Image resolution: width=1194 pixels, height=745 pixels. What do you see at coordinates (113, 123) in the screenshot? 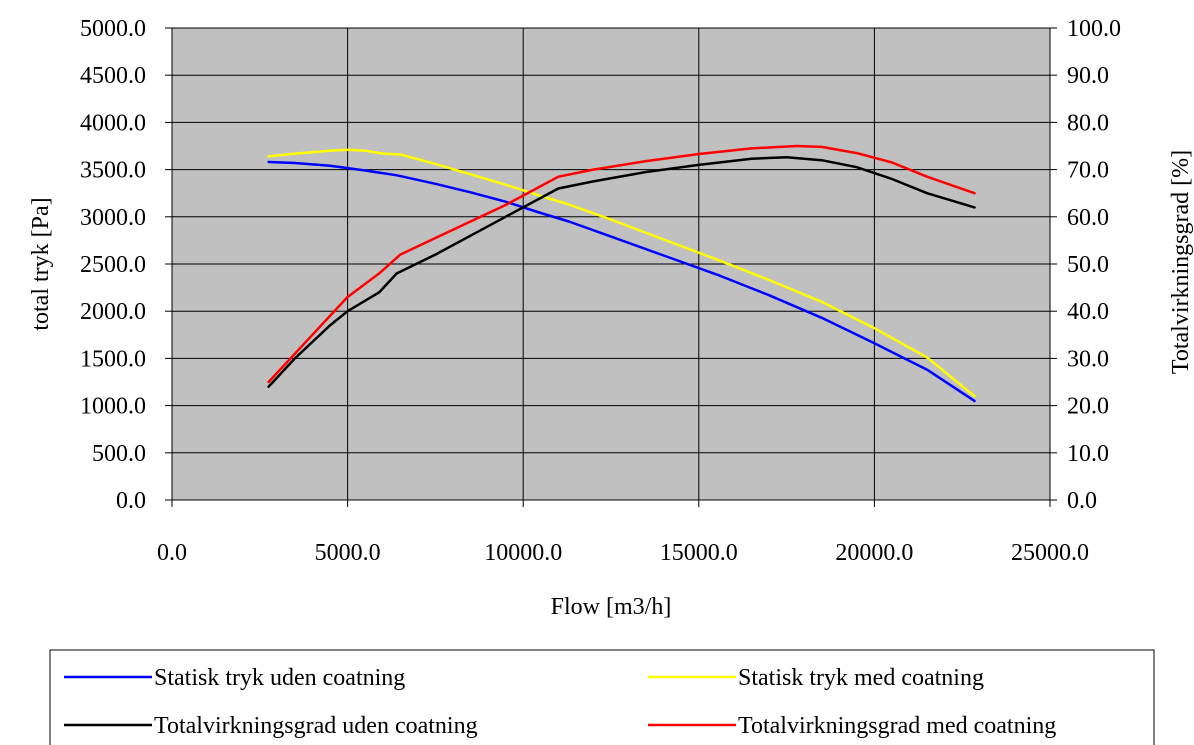
I see `y-tick-label: 4000.0` at bounding box center [113, 123].